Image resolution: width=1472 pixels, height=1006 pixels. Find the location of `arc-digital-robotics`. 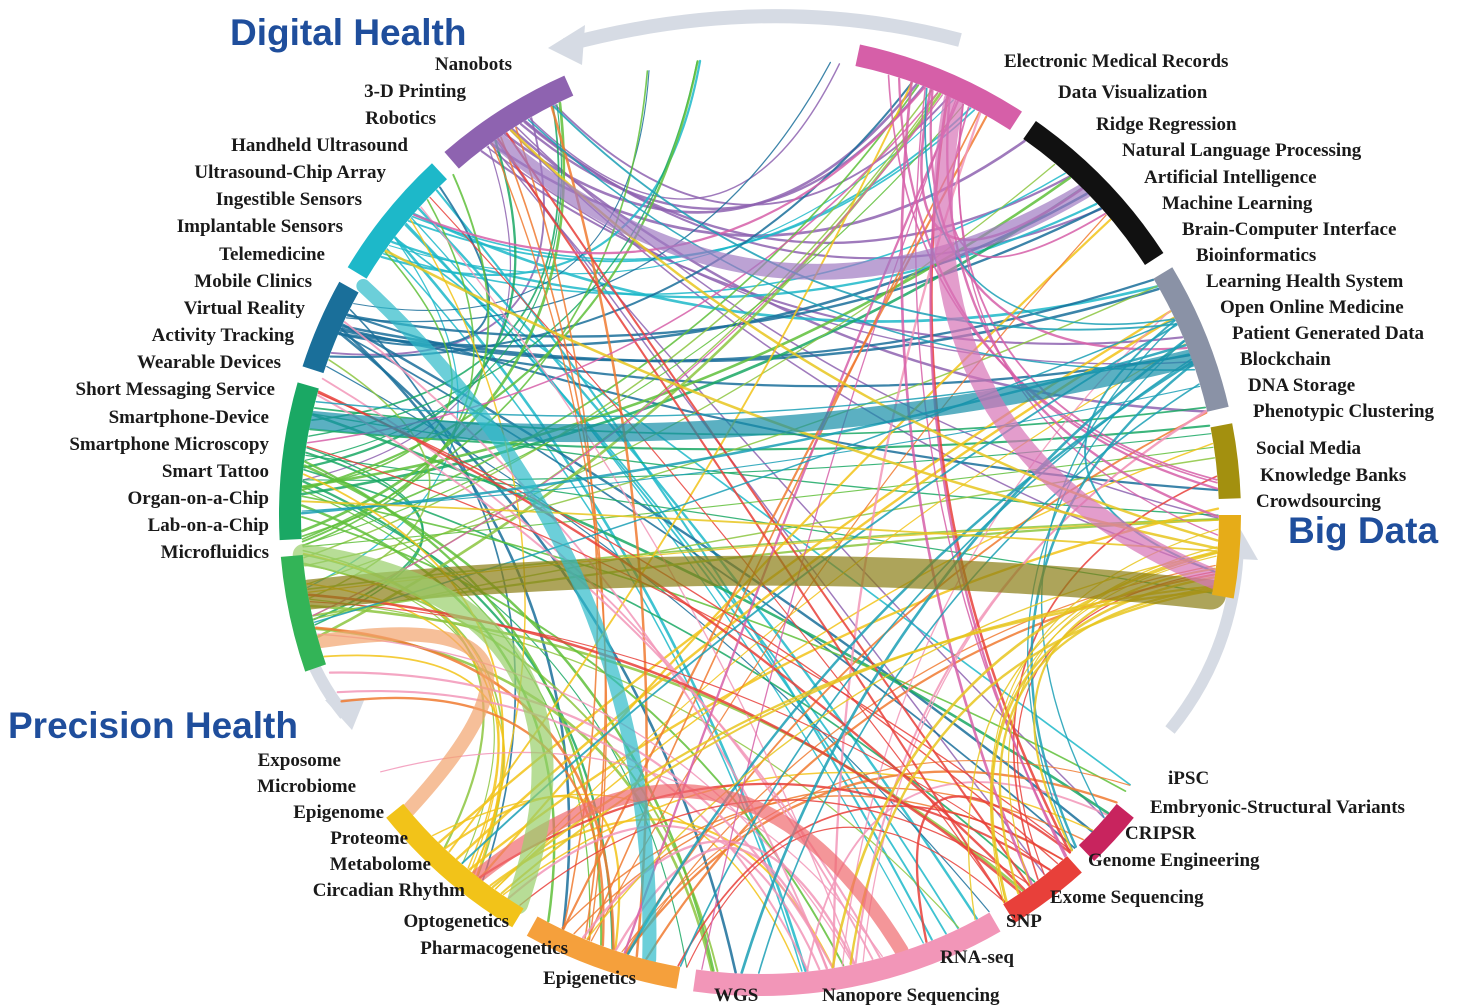

arc-digital-robotics is located at coordinates (509, 122).